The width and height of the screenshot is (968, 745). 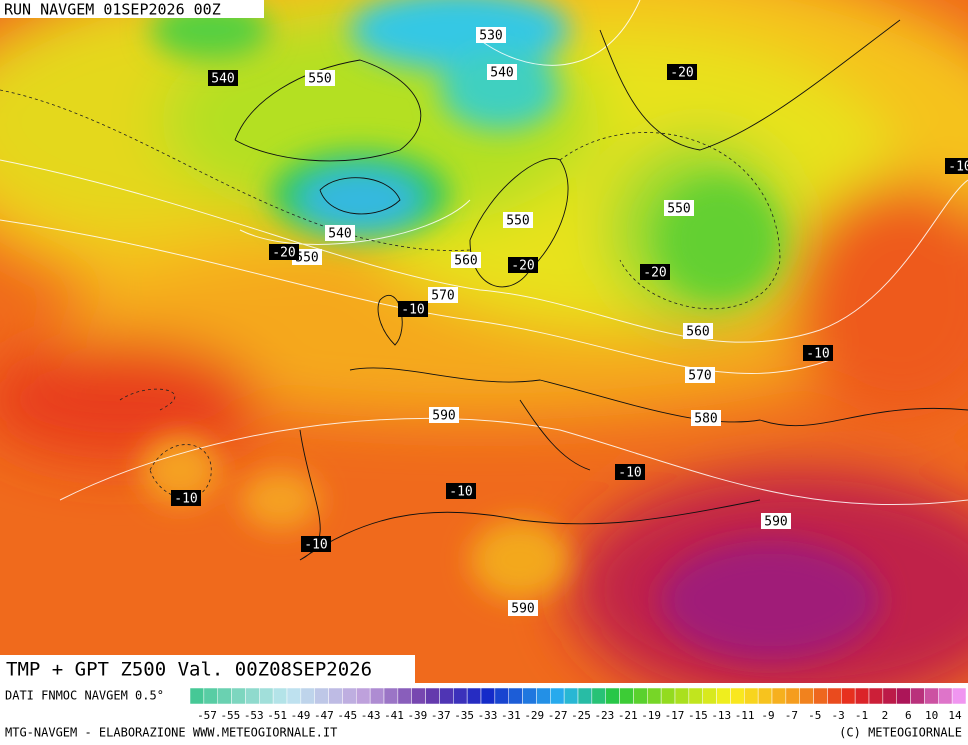 What do you see at coordinates (230, 715) in the screenshot?
I see `colorbar-label: -55` at bounding box center [230, 715].